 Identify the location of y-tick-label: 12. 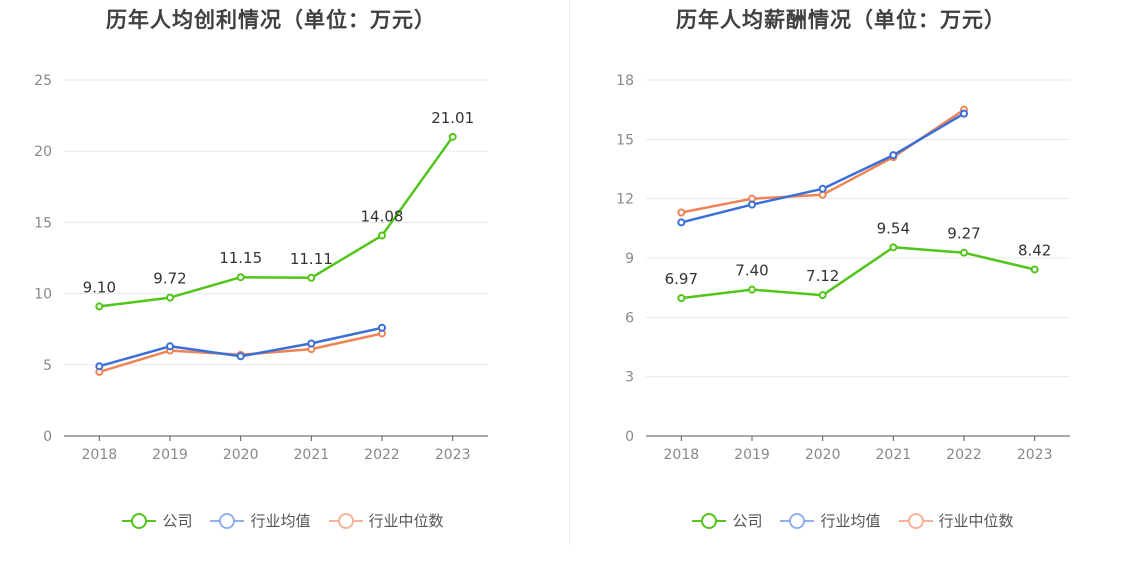
(625, 200).